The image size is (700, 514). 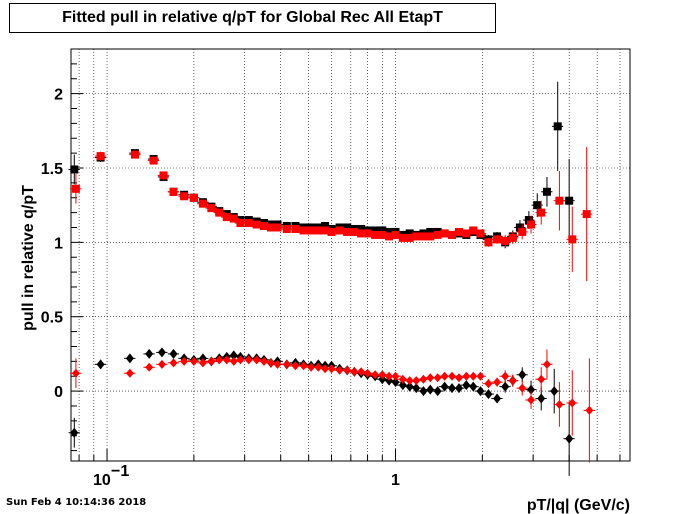 What do you see at coordinates (76, 502) in the screenshot?
I see `footer-timestamp: Sun Feb 4 10:14:36 2018` at bounding box center [76, 502].